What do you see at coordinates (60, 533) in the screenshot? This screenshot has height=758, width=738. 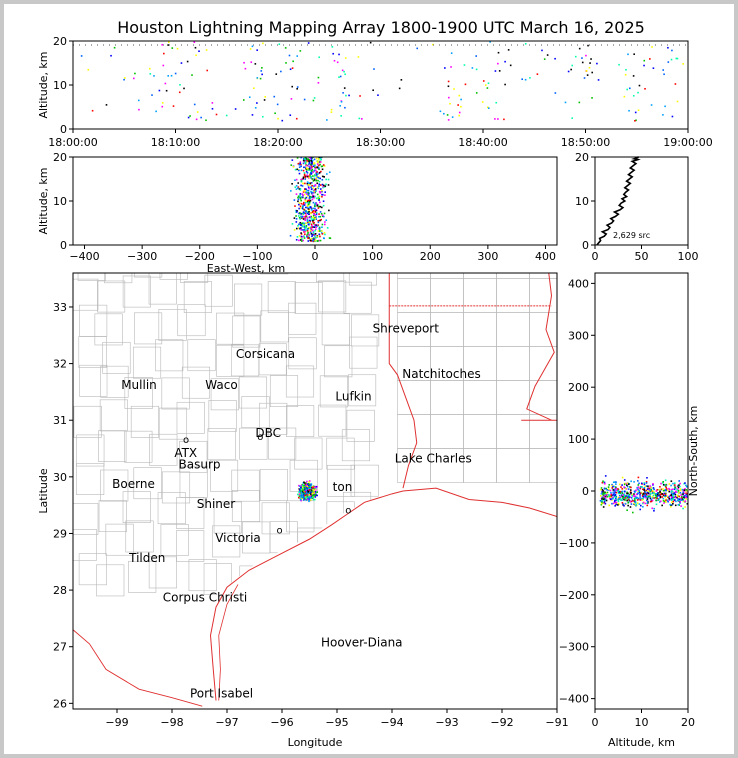 I see `y-tick-label: 29` at bounding box center [60, 533].